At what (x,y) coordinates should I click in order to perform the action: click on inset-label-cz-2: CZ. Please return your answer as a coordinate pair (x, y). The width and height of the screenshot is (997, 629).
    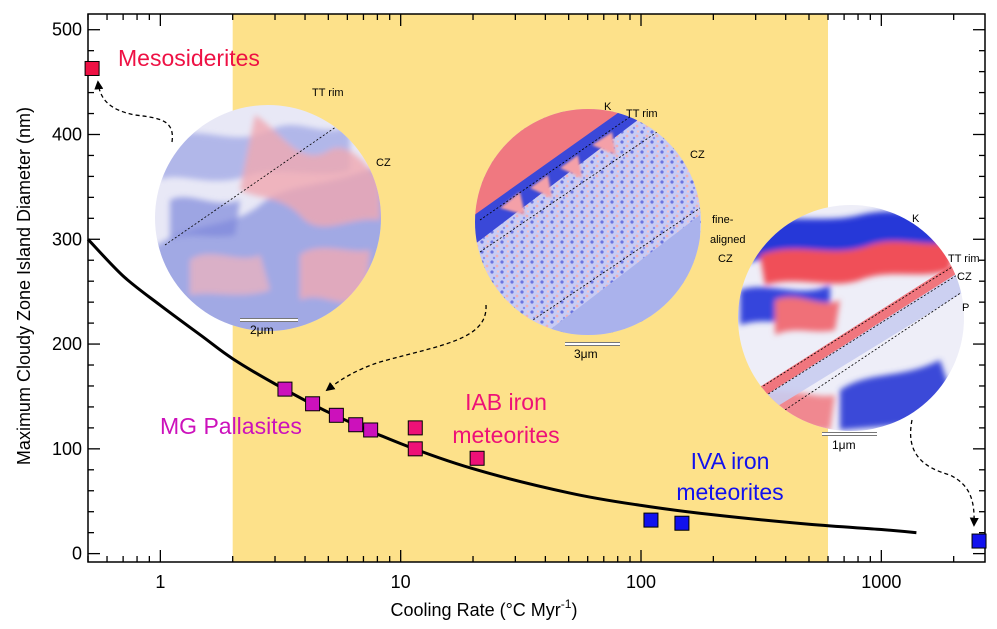
    Looking at the image, I should click on (725, 259).